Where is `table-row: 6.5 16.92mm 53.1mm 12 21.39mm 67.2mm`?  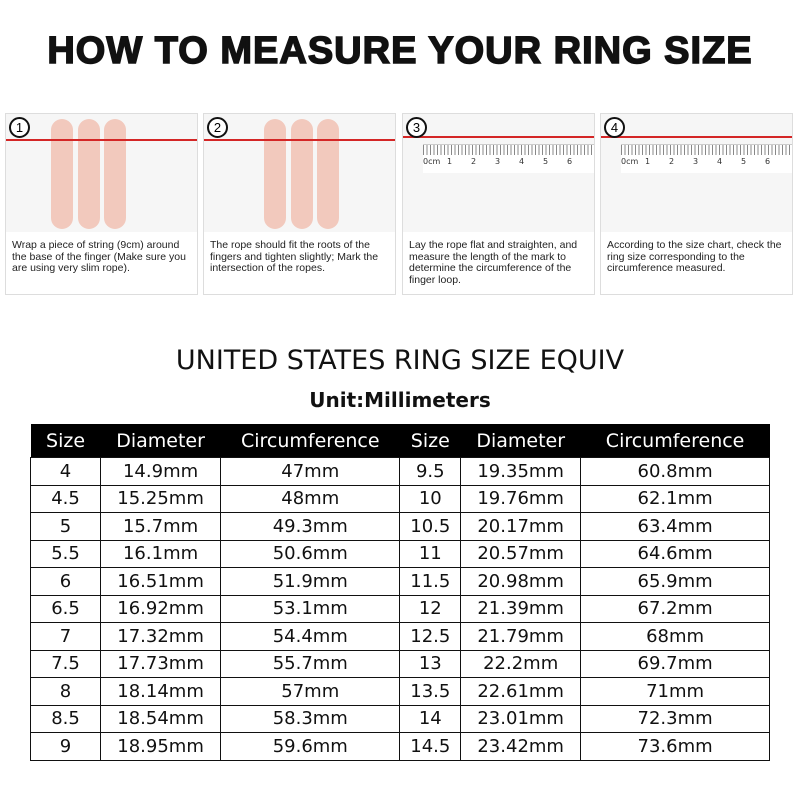 table-row: 6.5 16.92mm 53.1mm 12 21.39mm 67.2mm is located at coordinates (399, 608).